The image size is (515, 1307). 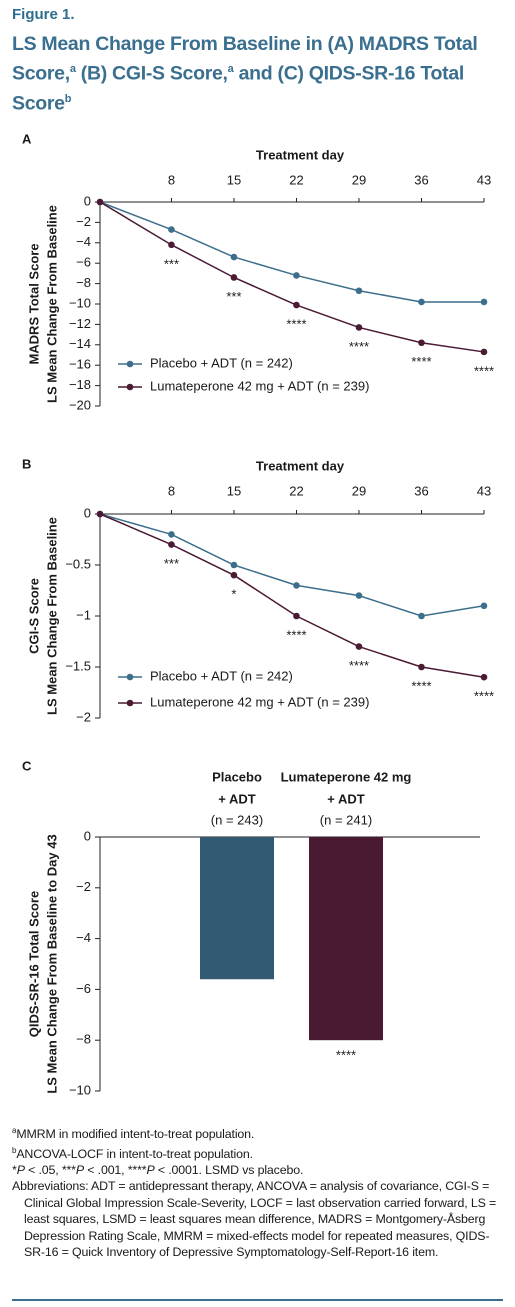 I want to click on y-tick-label: −16, so click(x=80, y=364).